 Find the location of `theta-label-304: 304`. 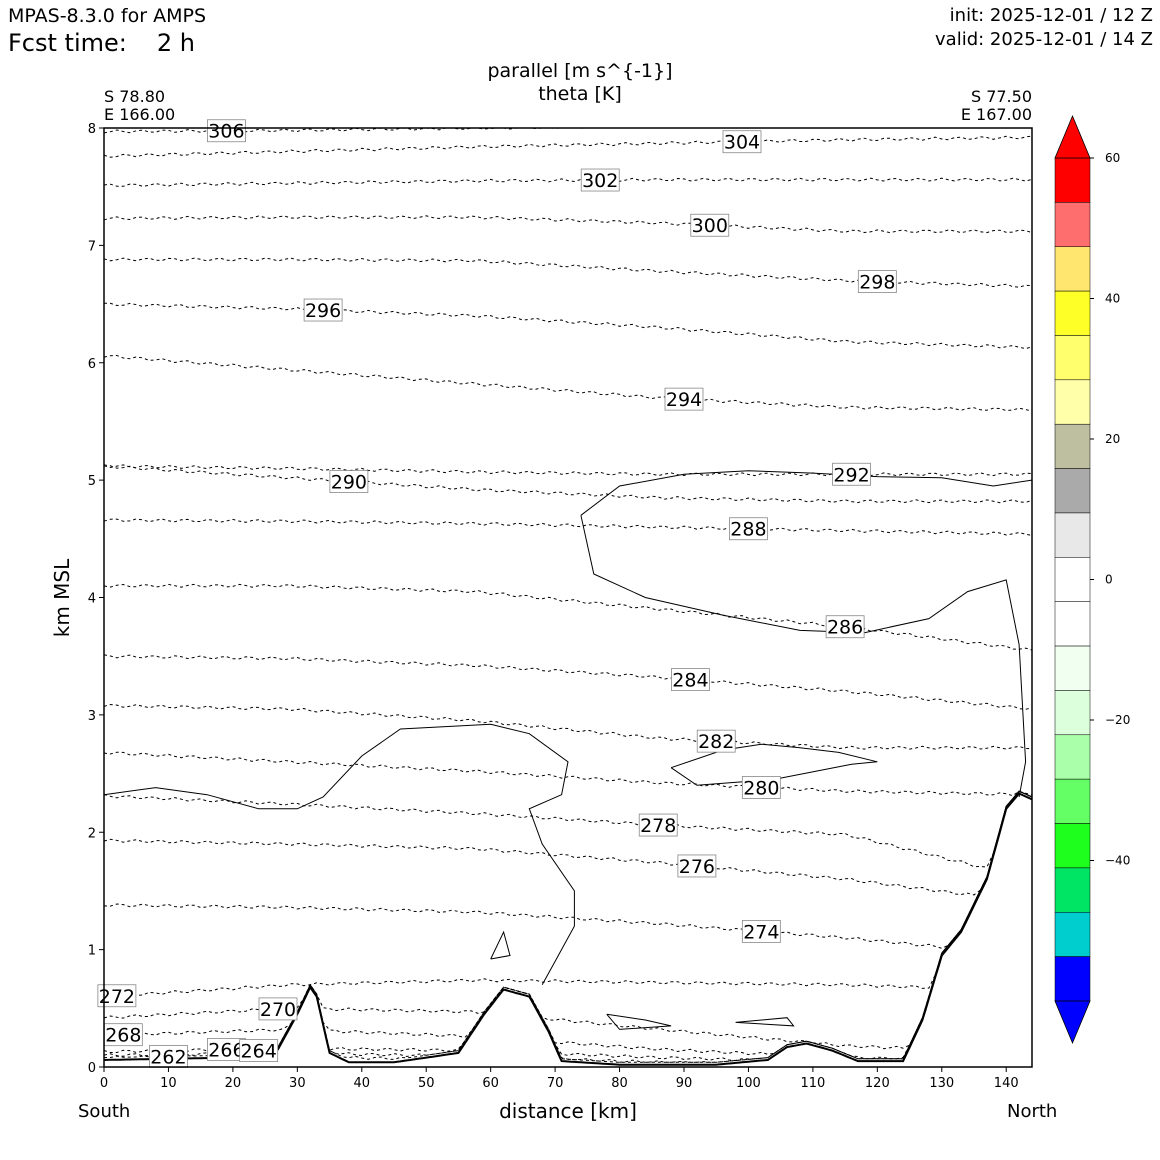

theta-label-304: 304 is located at coordinates (742, 143).